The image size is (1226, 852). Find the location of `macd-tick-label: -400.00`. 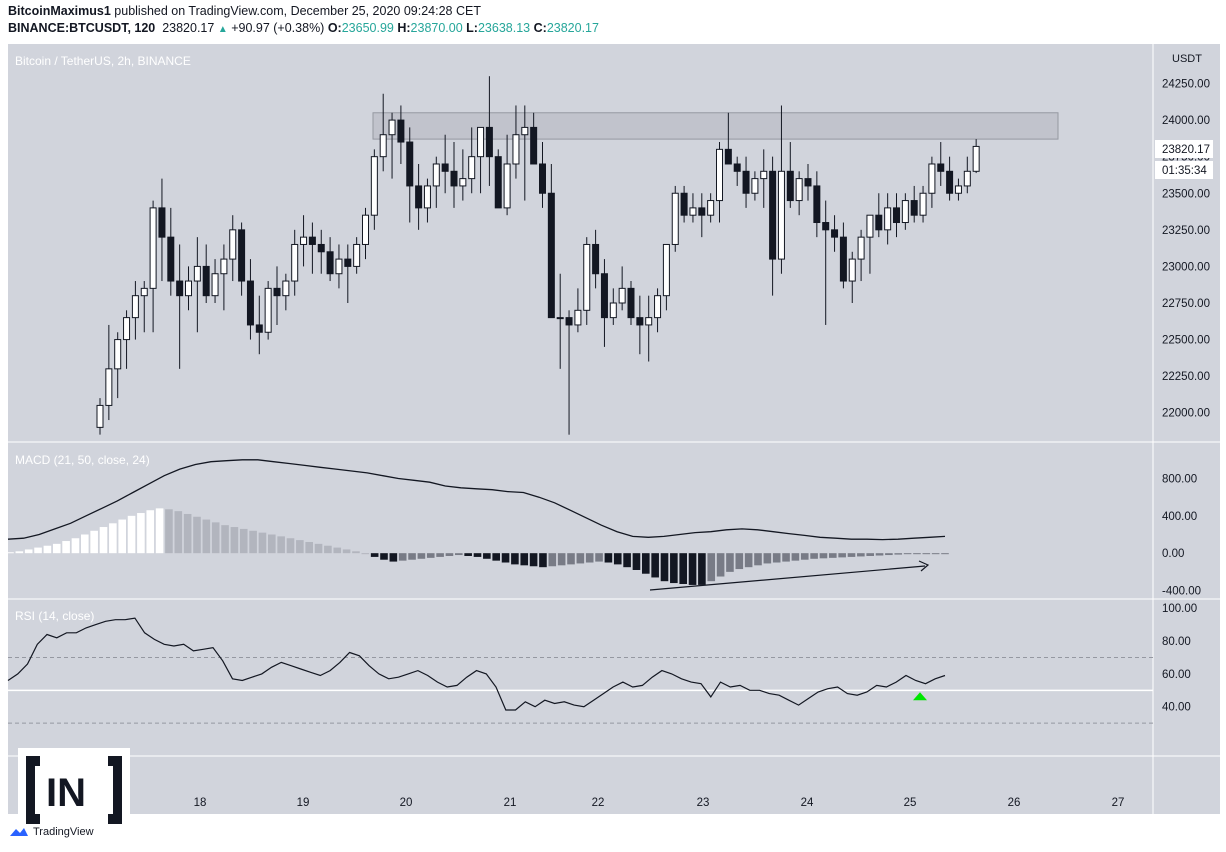

macd-tick-label: -400.00 is located at coordinates (1181, 592).